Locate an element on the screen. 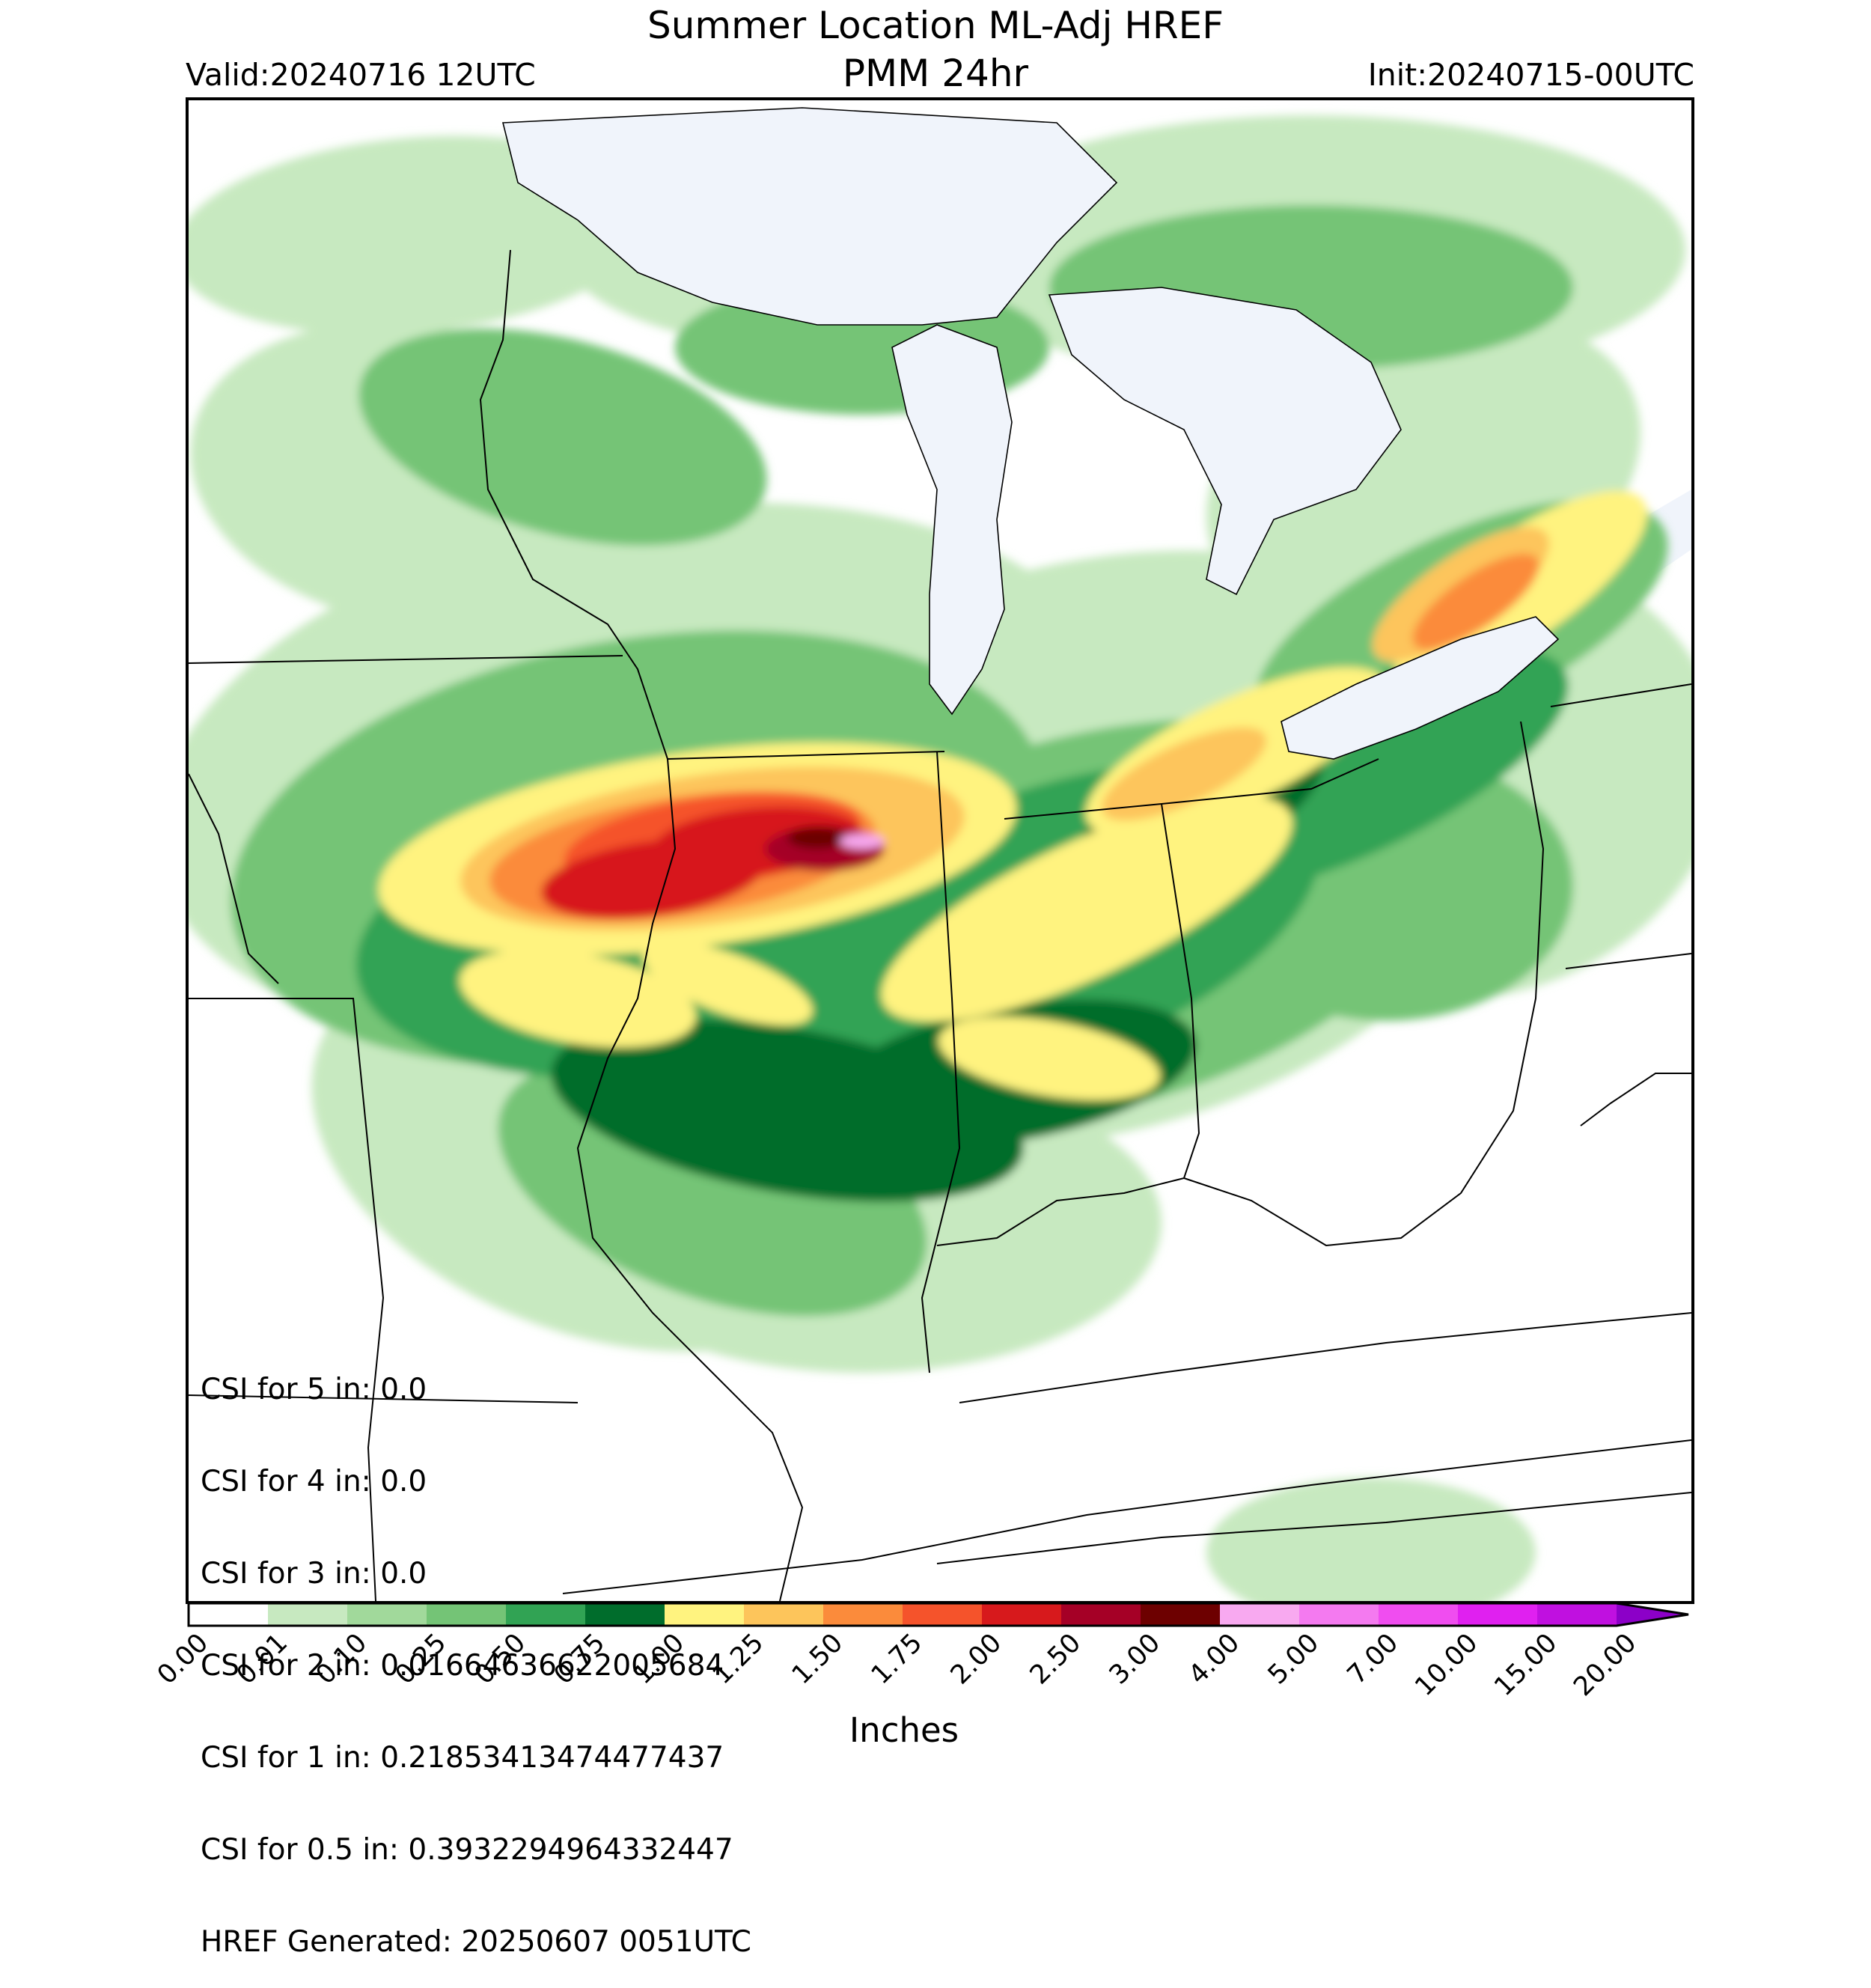 The width and height of the screenshot is (1871, 1988). csi-1in: CSI for 1 in: 0.21853413474477437 is located at coordinates (462, 1758).